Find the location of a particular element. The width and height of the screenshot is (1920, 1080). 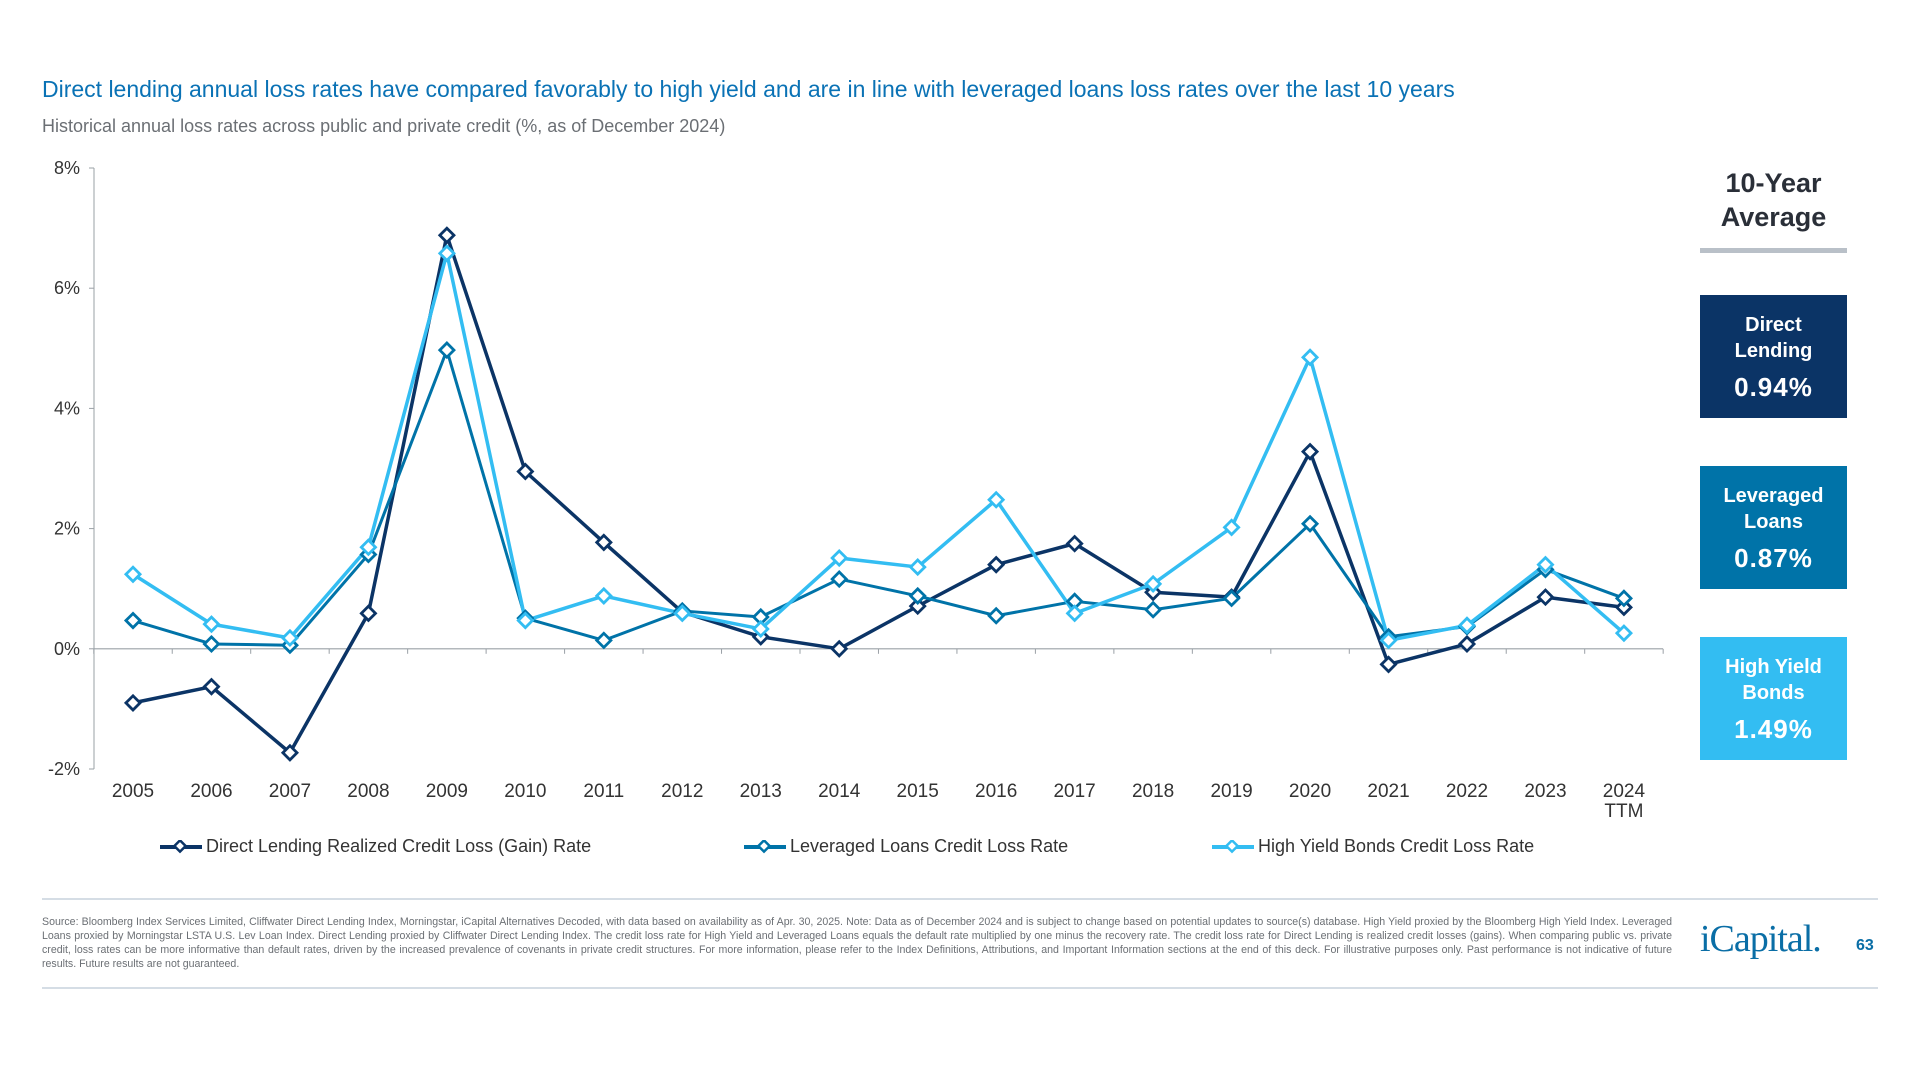

x-tick-label: 2020 is located at coordinates (1310, 791).